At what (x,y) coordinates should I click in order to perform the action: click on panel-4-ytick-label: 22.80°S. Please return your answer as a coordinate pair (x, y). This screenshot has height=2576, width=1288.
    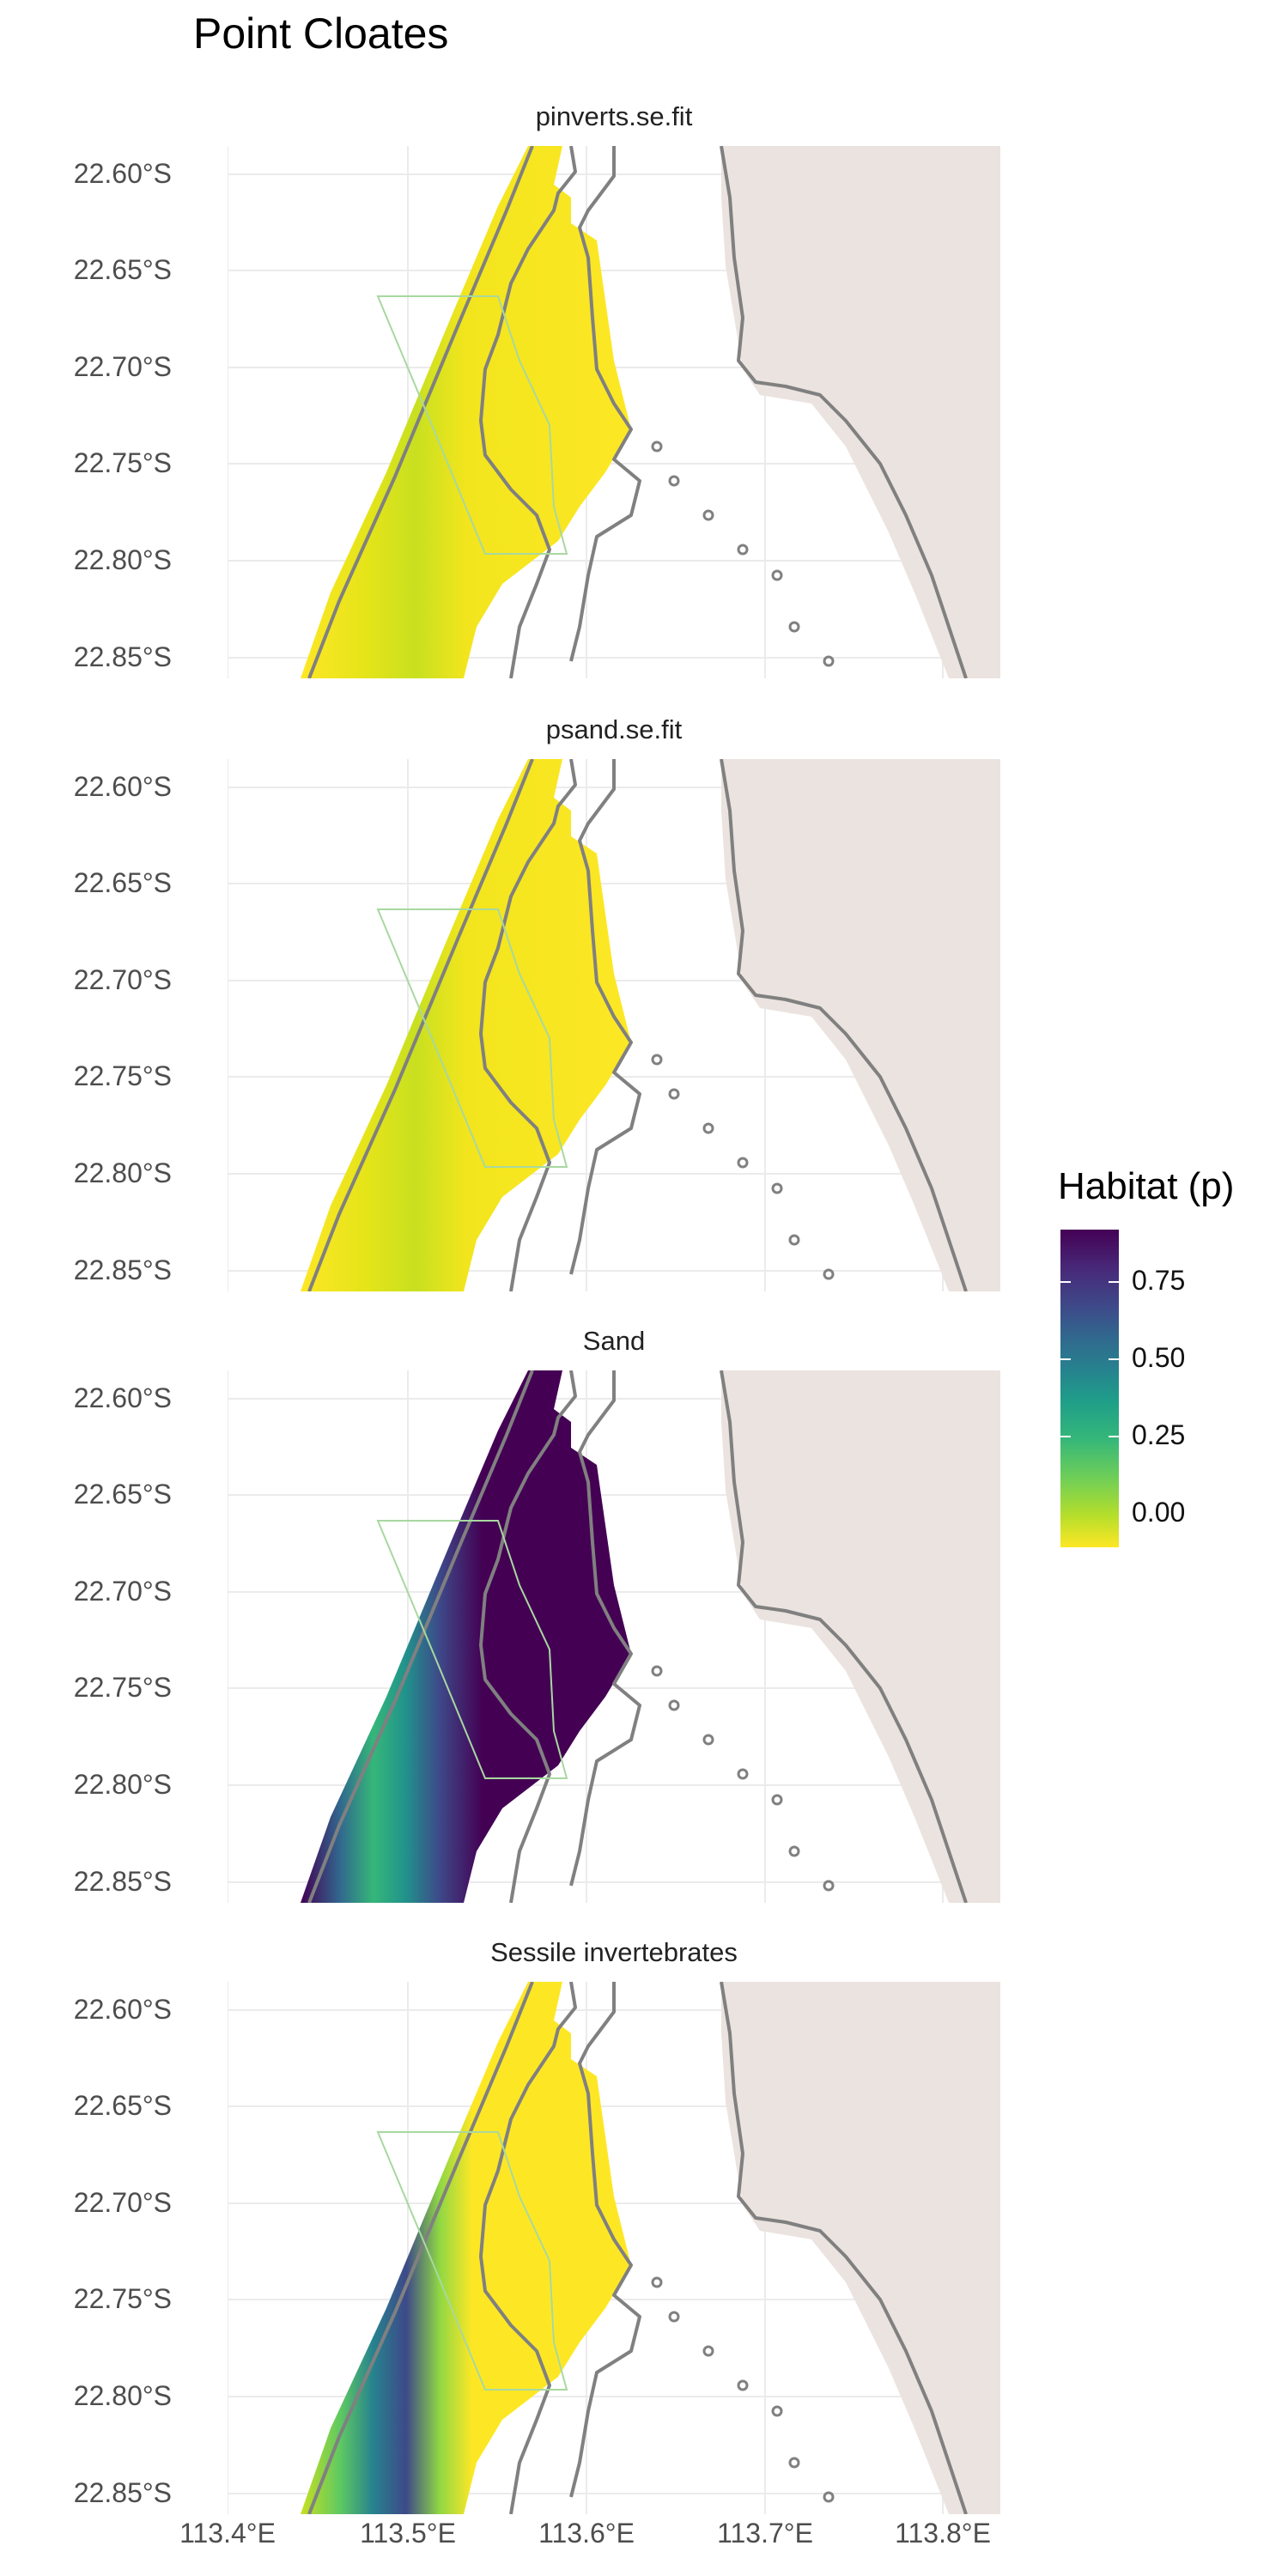
    Looking at the image, I should click on (123, 2396).